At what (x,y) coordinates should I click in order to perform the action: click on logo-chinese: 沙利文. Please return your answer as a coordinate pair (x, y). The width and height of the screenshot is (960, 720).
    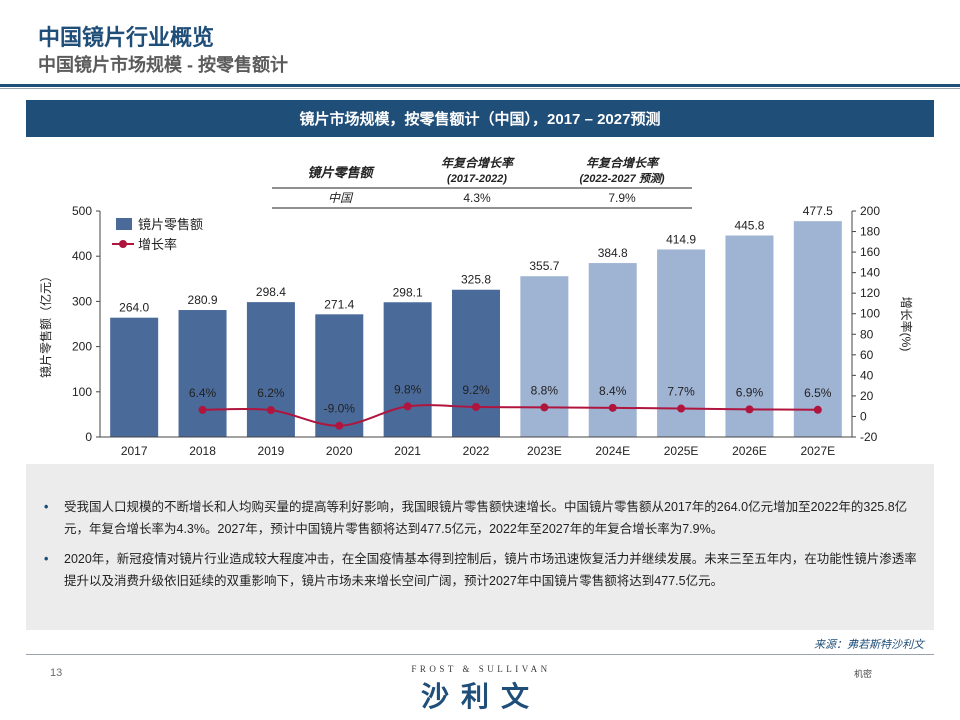
    Looking at the image, I should click on (480, 696).